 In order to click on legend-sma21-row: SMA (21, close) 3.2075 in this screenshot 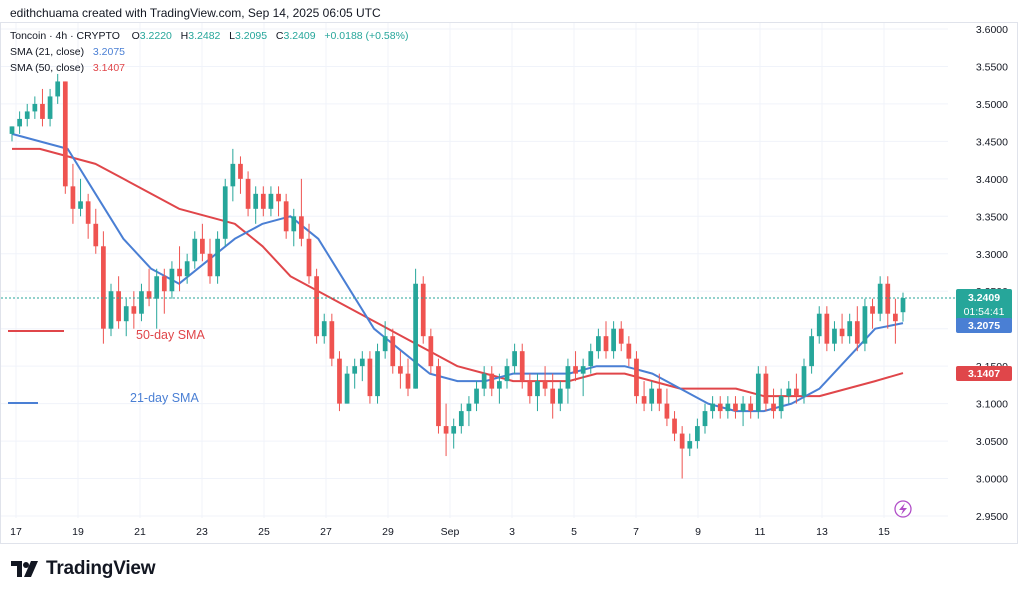, I will do `click(209, 52)`.